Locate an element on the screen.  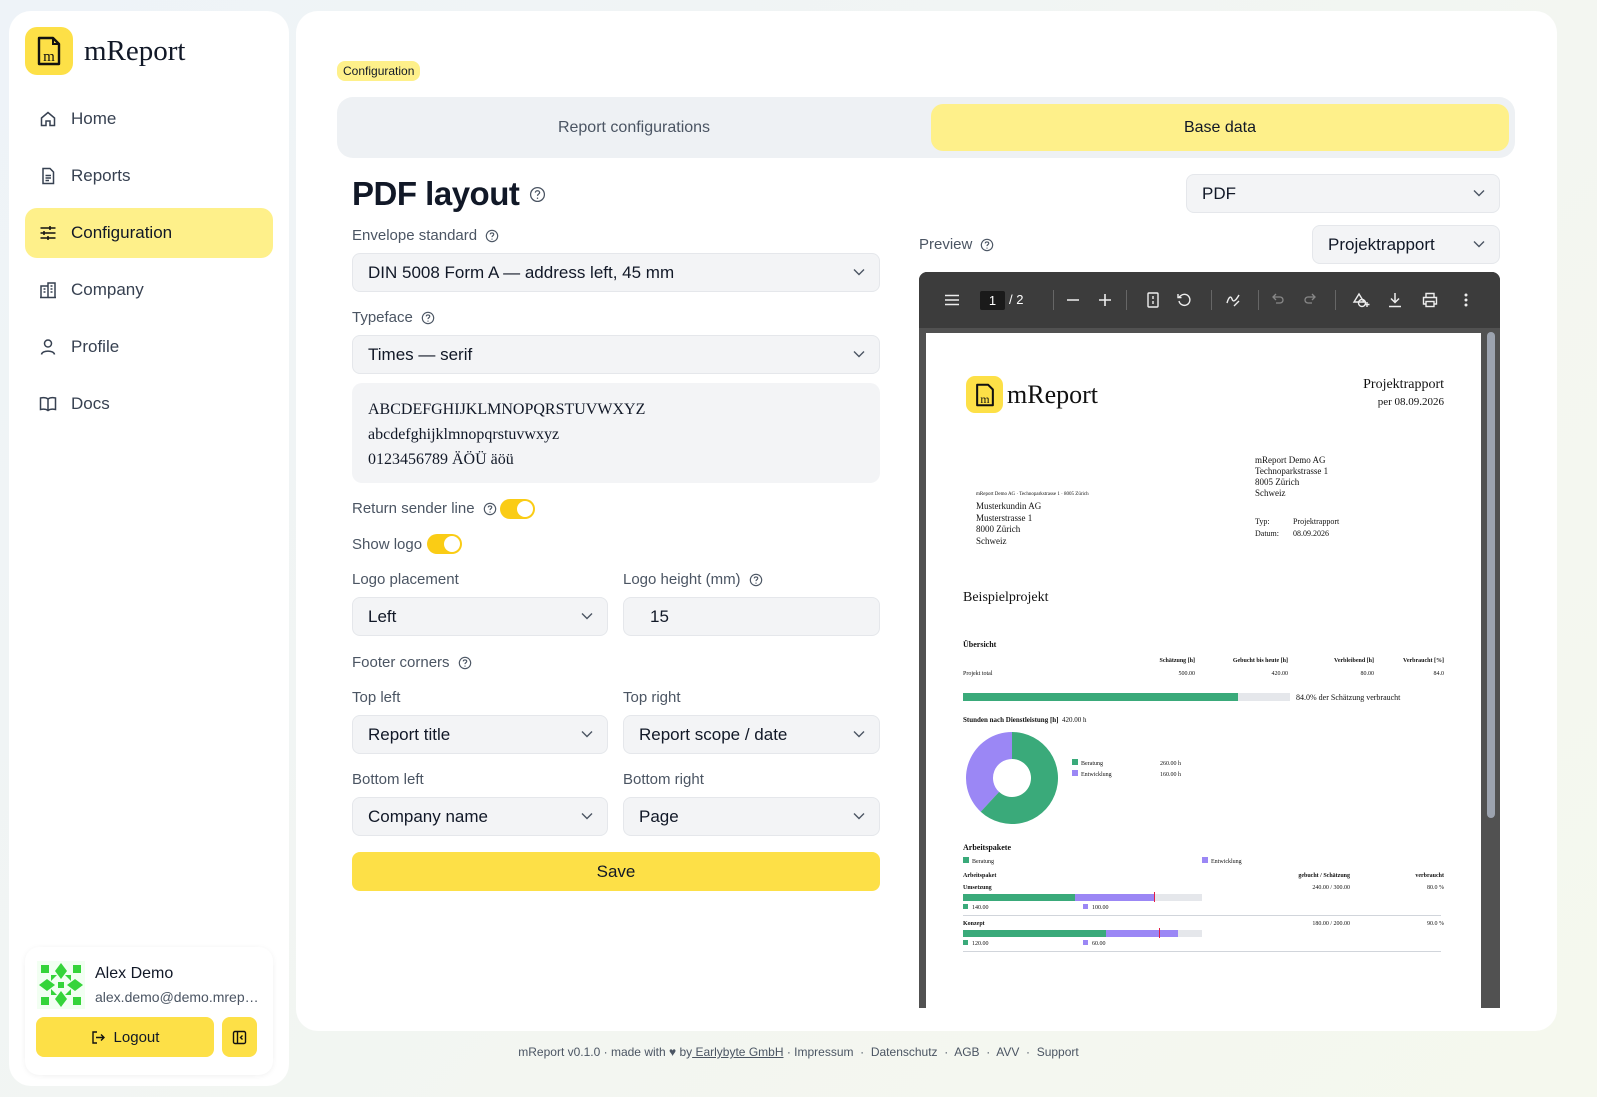
footer-link-impressum: Impressum is located at coordinates (824, 1052).